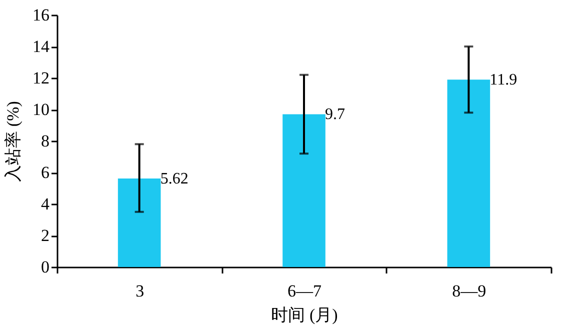 This screenshot has width=566, height=325. I want to click on y-axis-title: 入站率 (%), so click(13, 141).